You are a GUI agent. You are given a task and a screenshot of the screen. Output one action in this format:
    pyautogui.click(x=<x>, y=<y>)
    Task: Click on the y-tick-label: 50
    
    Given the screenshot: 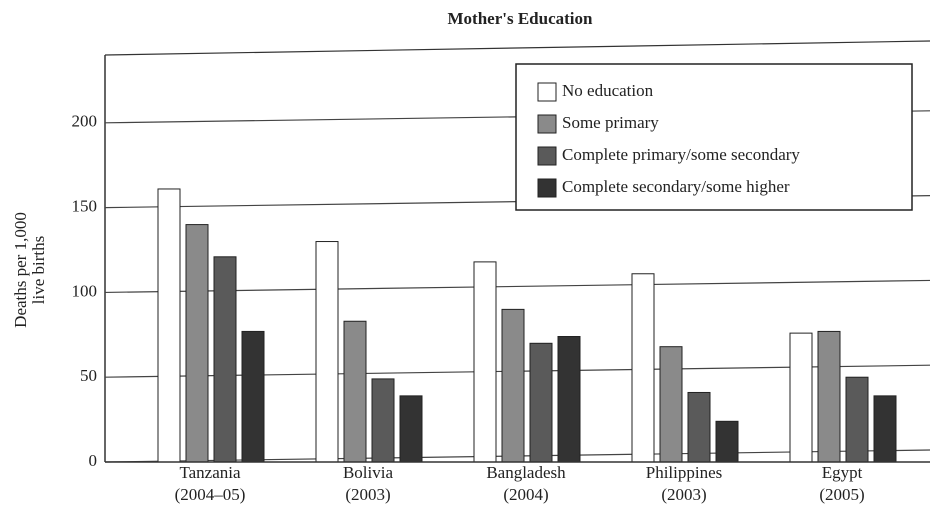 What is the action you would take?
    pyautogui.click(x=88, y=375)
    